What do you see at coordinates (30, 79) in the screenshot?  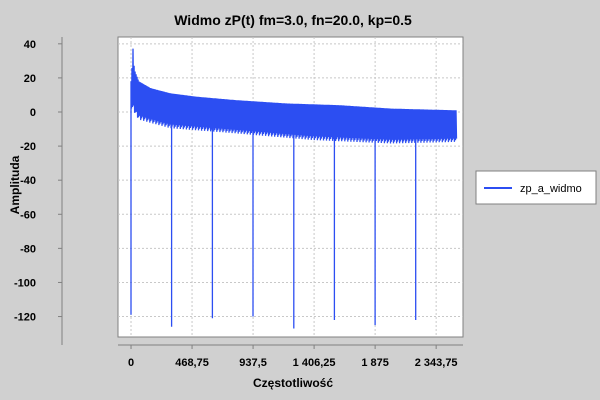 I see `y-tick-label: 20` at bounding box center [30, 79].